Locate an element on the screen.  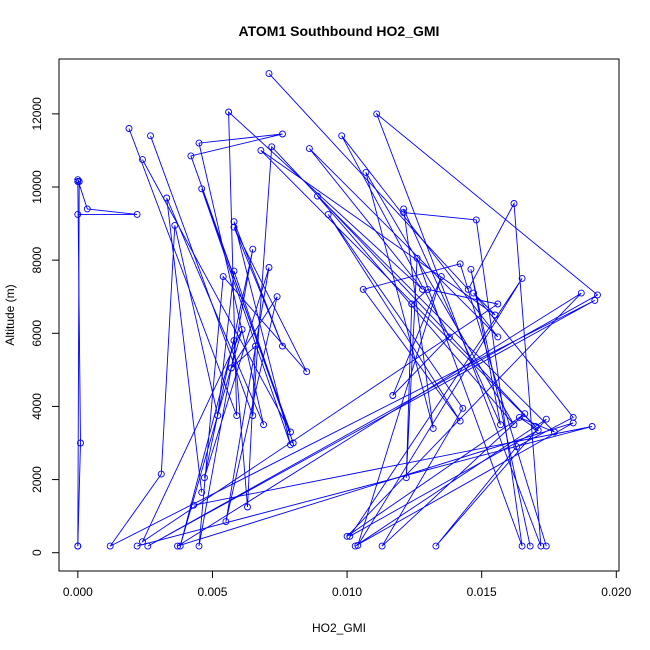
y-axis-label: Altitude (m) is located at coordinates (10, 314).